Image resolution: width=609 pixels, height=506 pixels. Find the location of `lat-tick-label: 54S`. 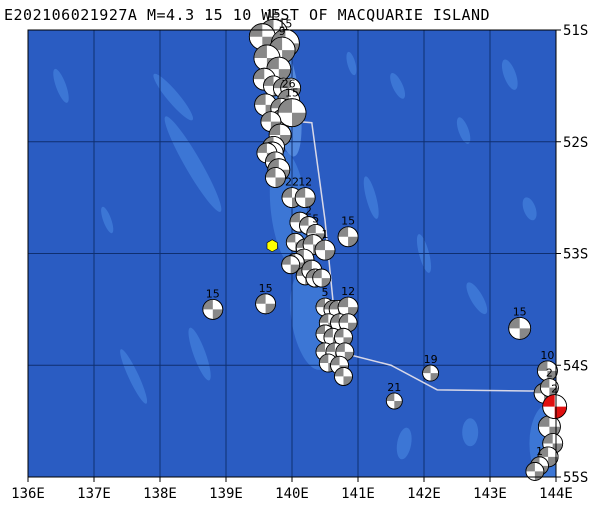

lat-tick-label: 54S is located at coordinates (575, 366).